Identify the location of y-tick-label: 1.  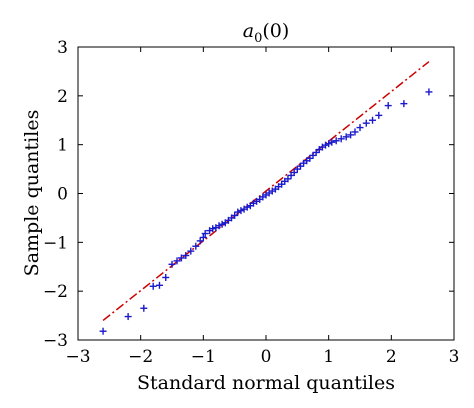
(62, 146).